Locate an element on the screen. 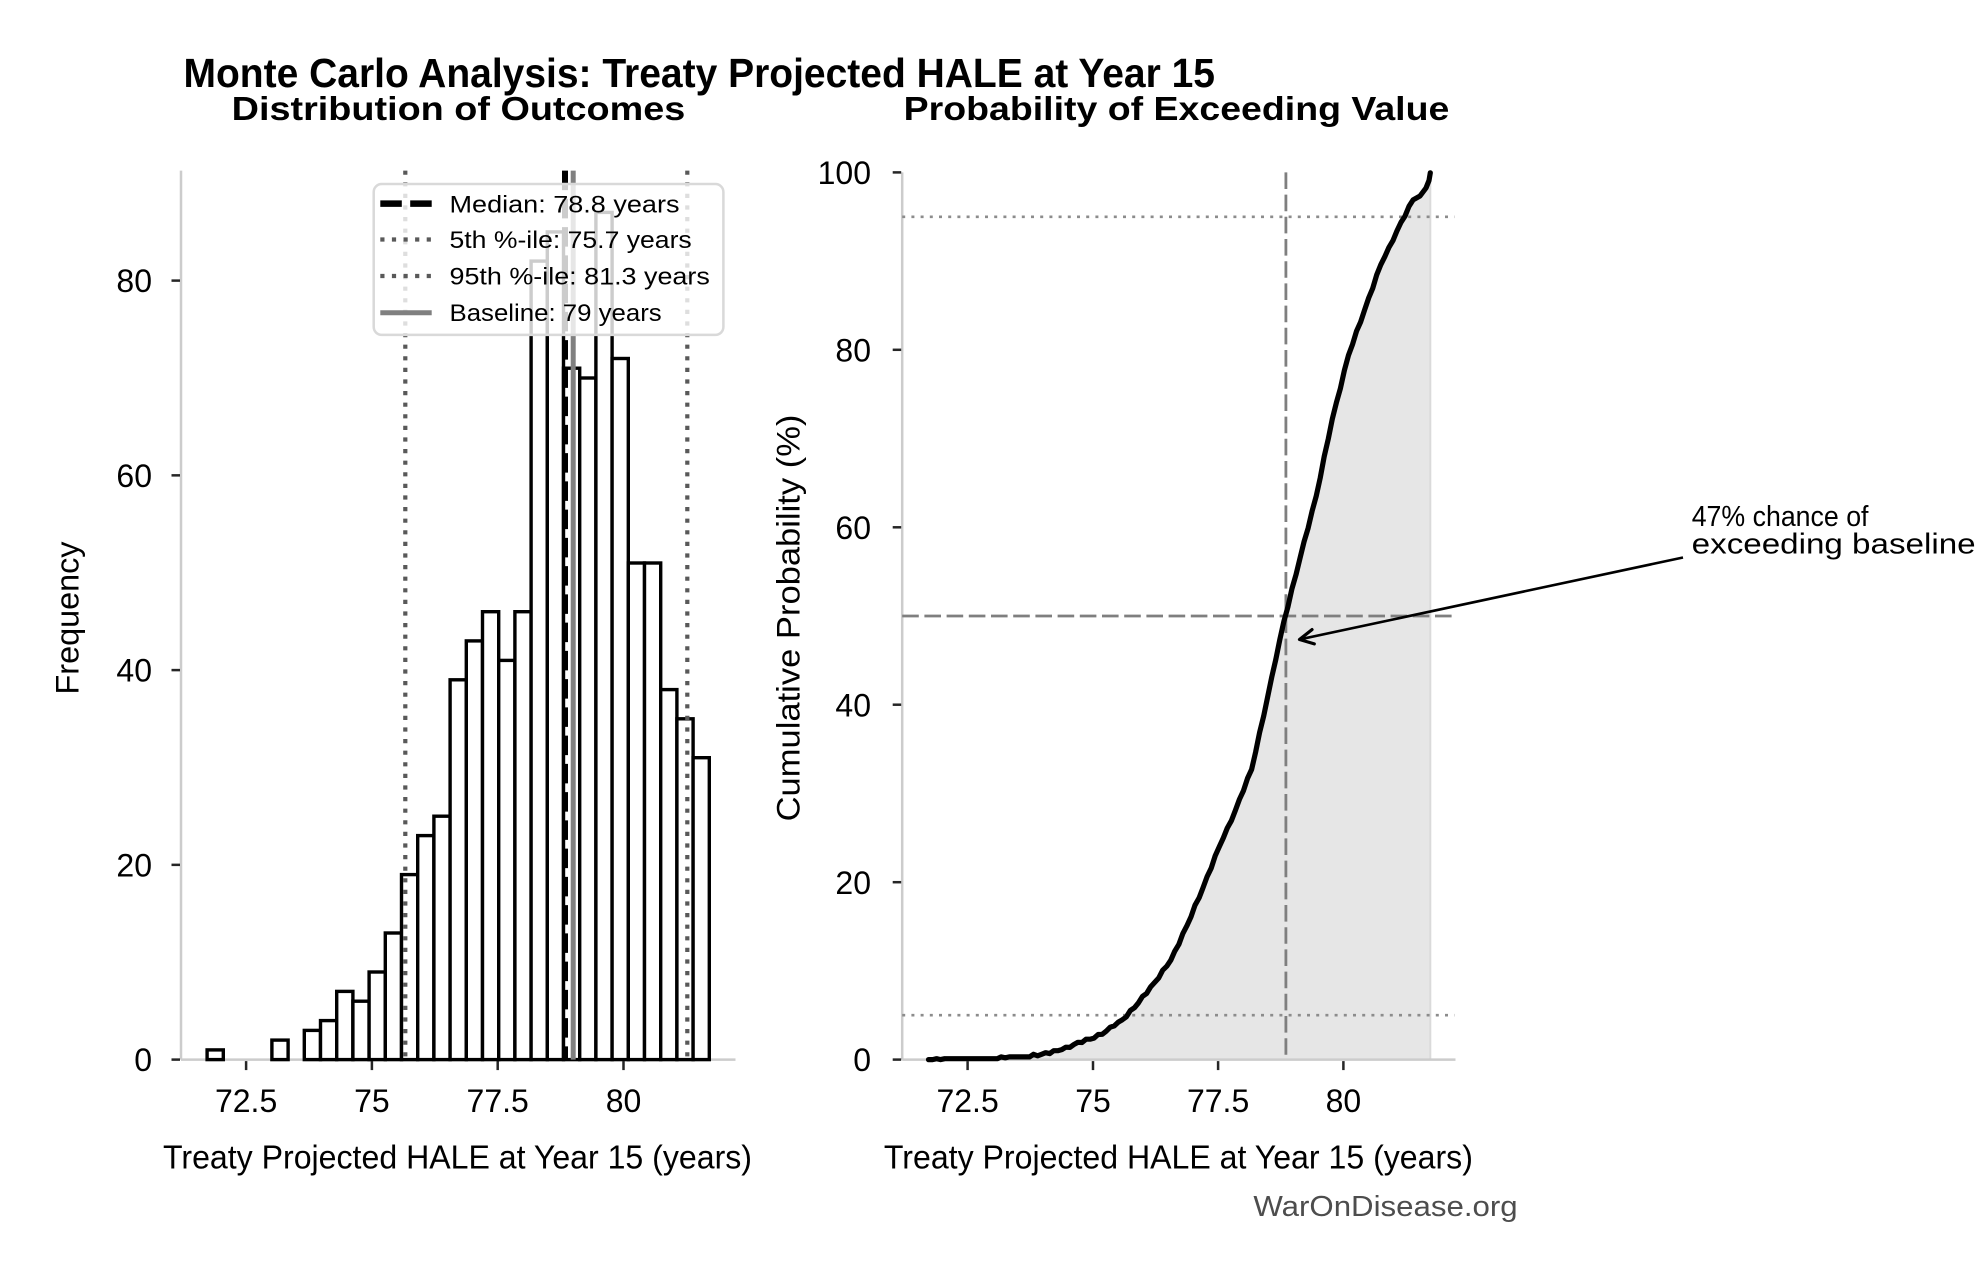 This screenshot has width=1979, height=1280. svg-text: WarOnDisease.org is located at coordinates (1385, 1207).